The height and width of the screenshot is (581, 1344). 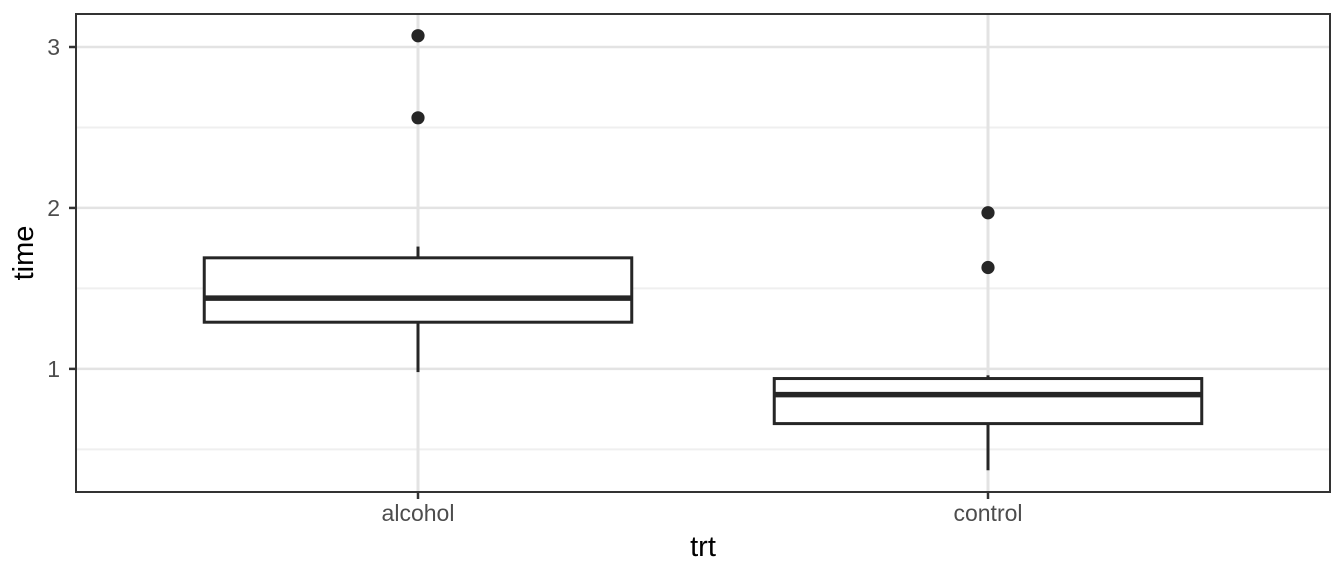 I want to click on y-tick-label: 1, so click(x=53, y=369).